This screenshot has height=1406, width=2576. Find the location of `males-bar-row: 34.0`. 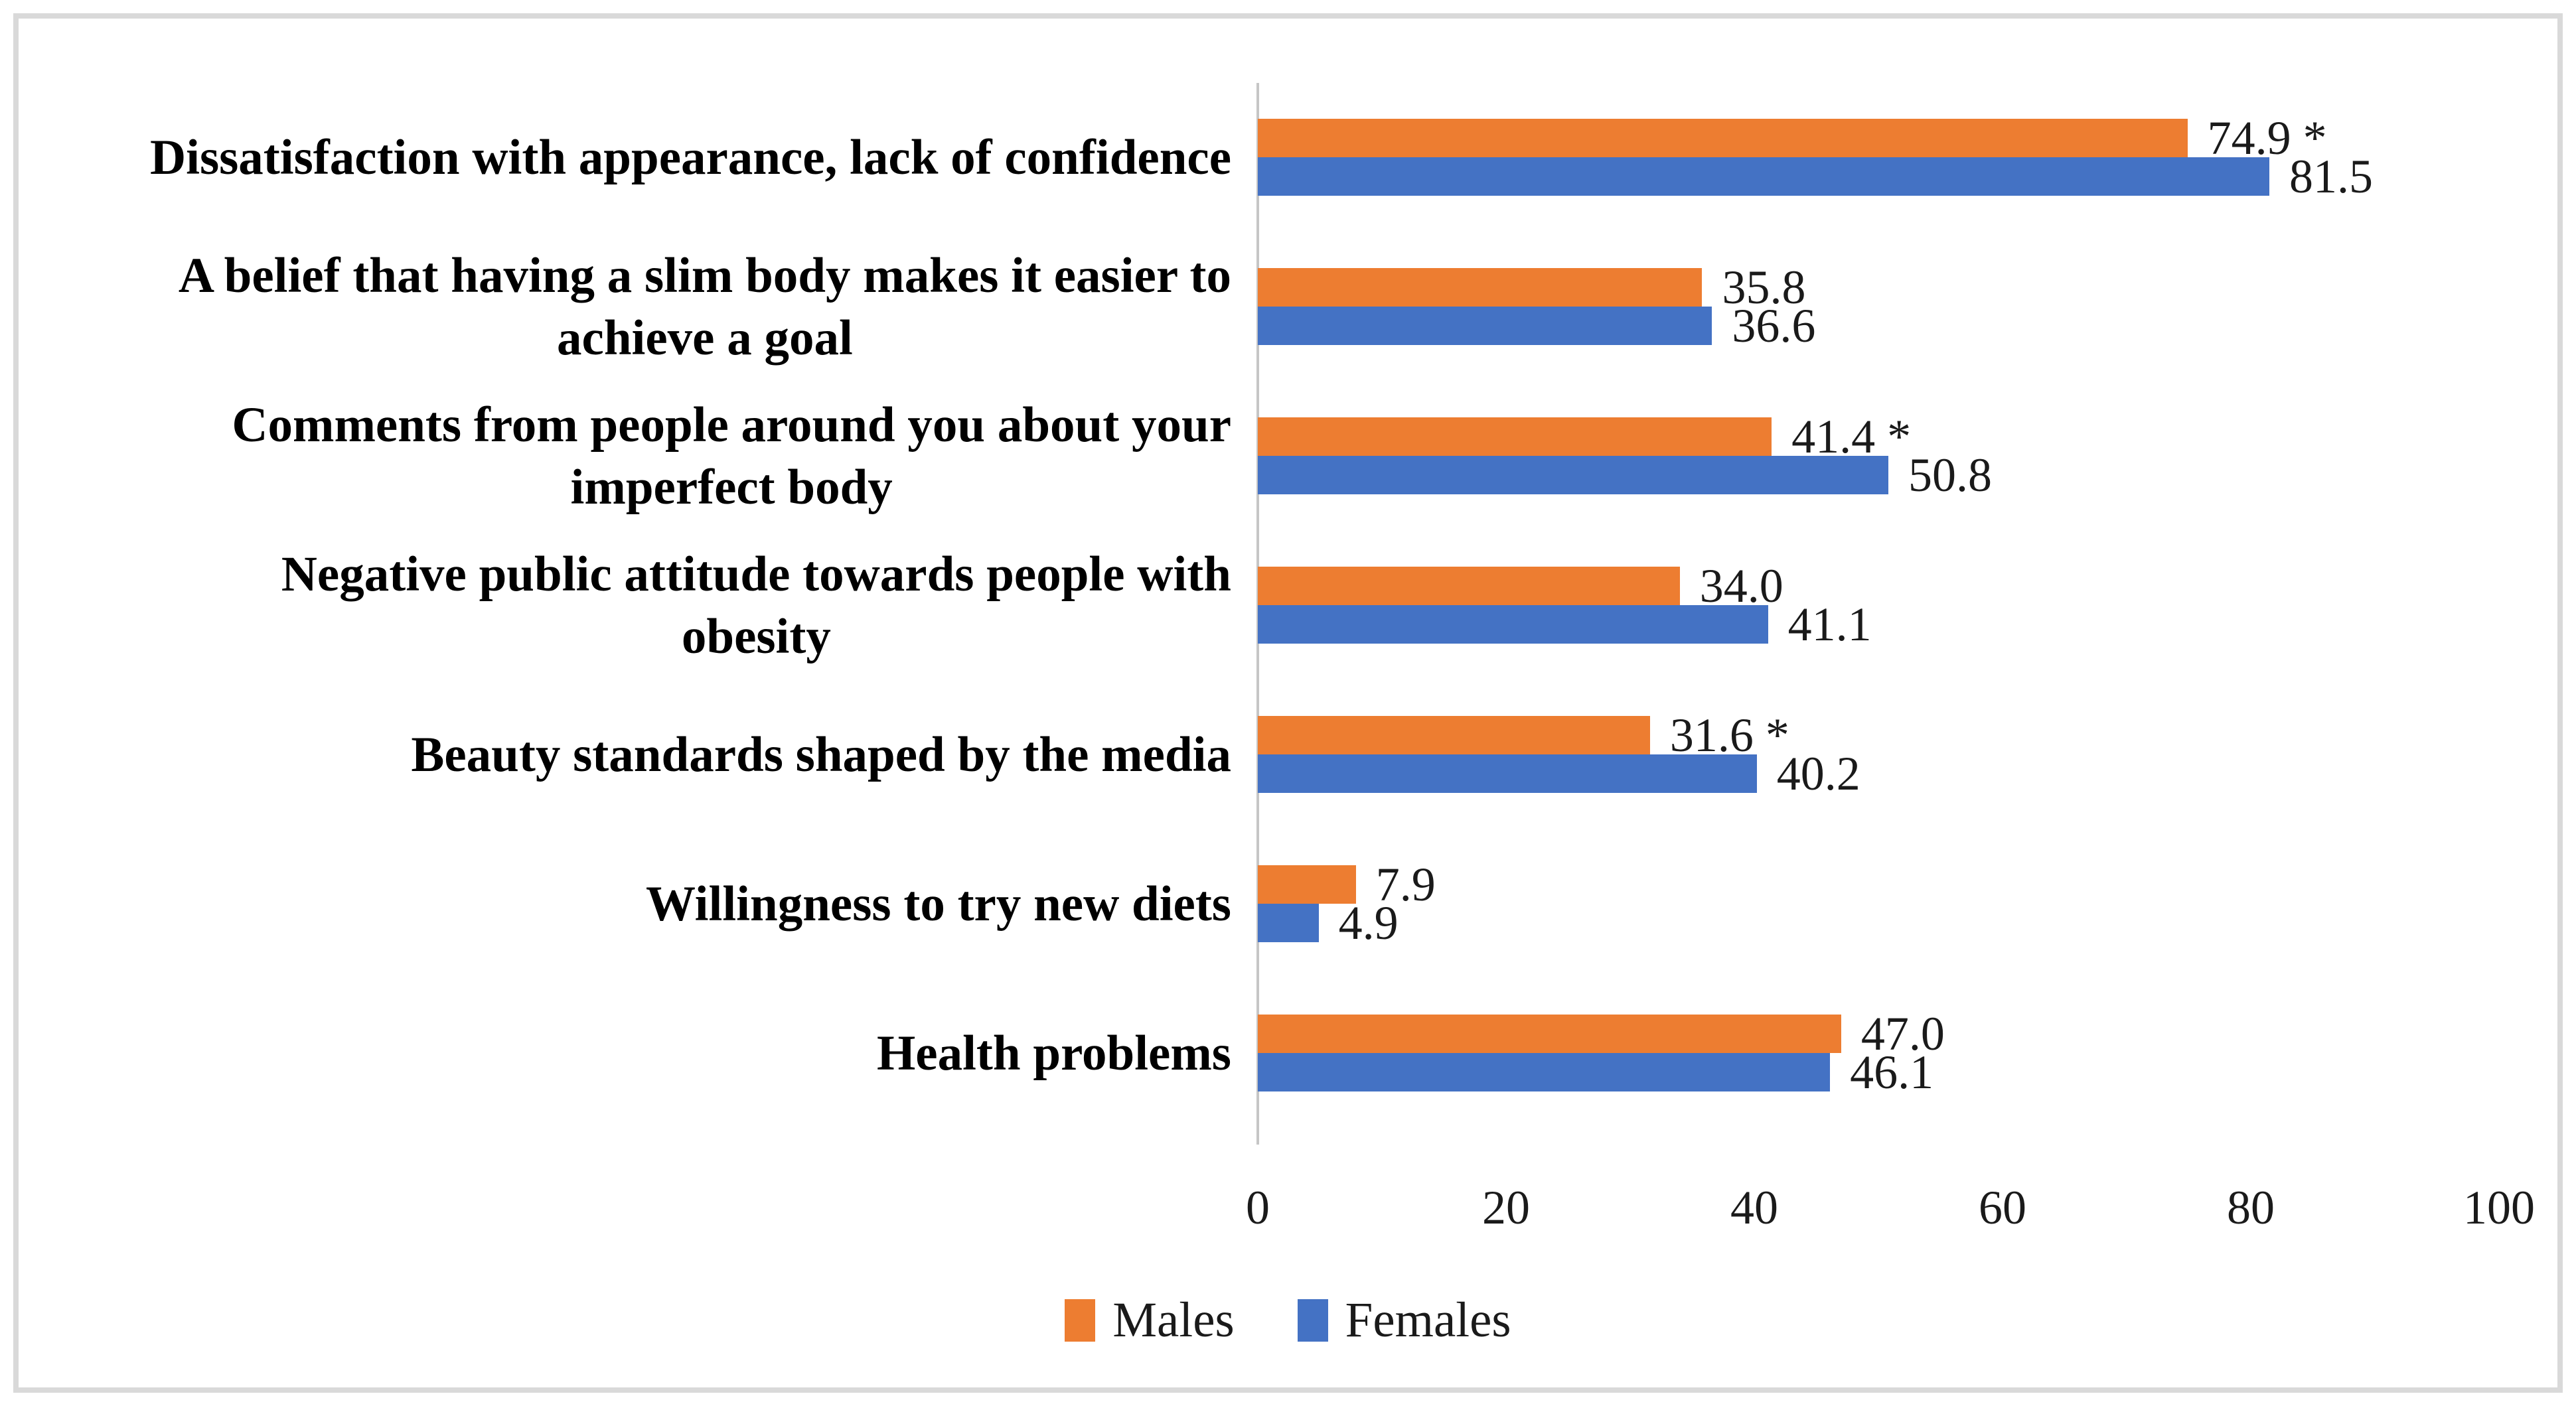

males-bar-row: 34.0 is located at coordinates (1565, 586).